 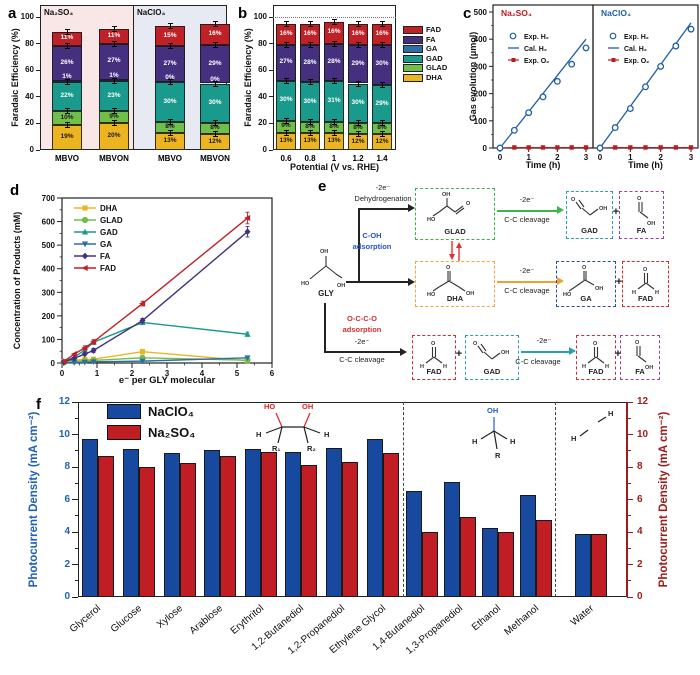 What do you see at coordinates (292, 427) in the screenshot?
I see `vicinal-diol-structure: HO OH H H R₁ R₂` at bounding box center [292, 427].